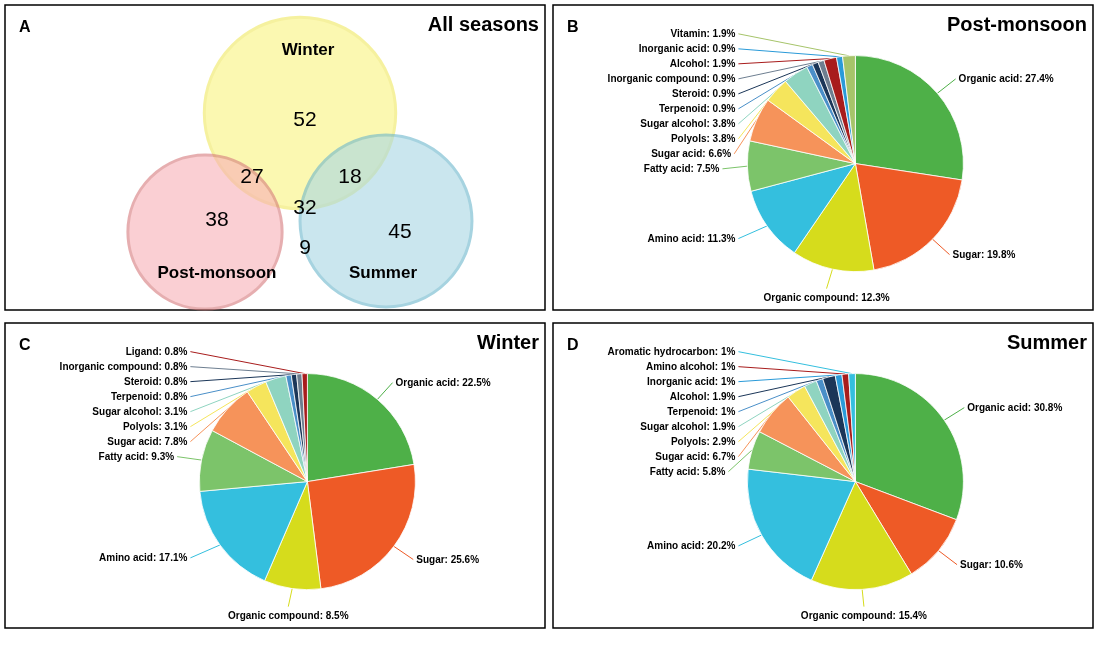  Describe the element at coordinates (690, 366) in the screenshot. I see `slice-label: Amino alcohol: 1%` at that location.